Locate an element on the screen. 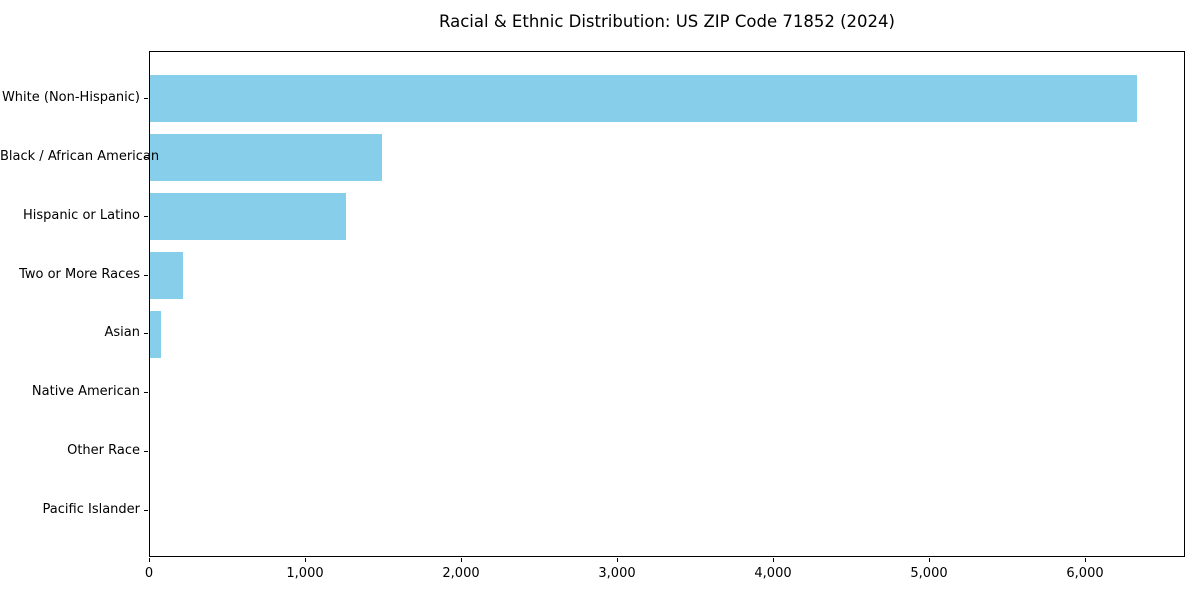 The width and height of the screenshot is (1200, 600). y-tick-label: Black / African American is located at coordinates (80, 156).